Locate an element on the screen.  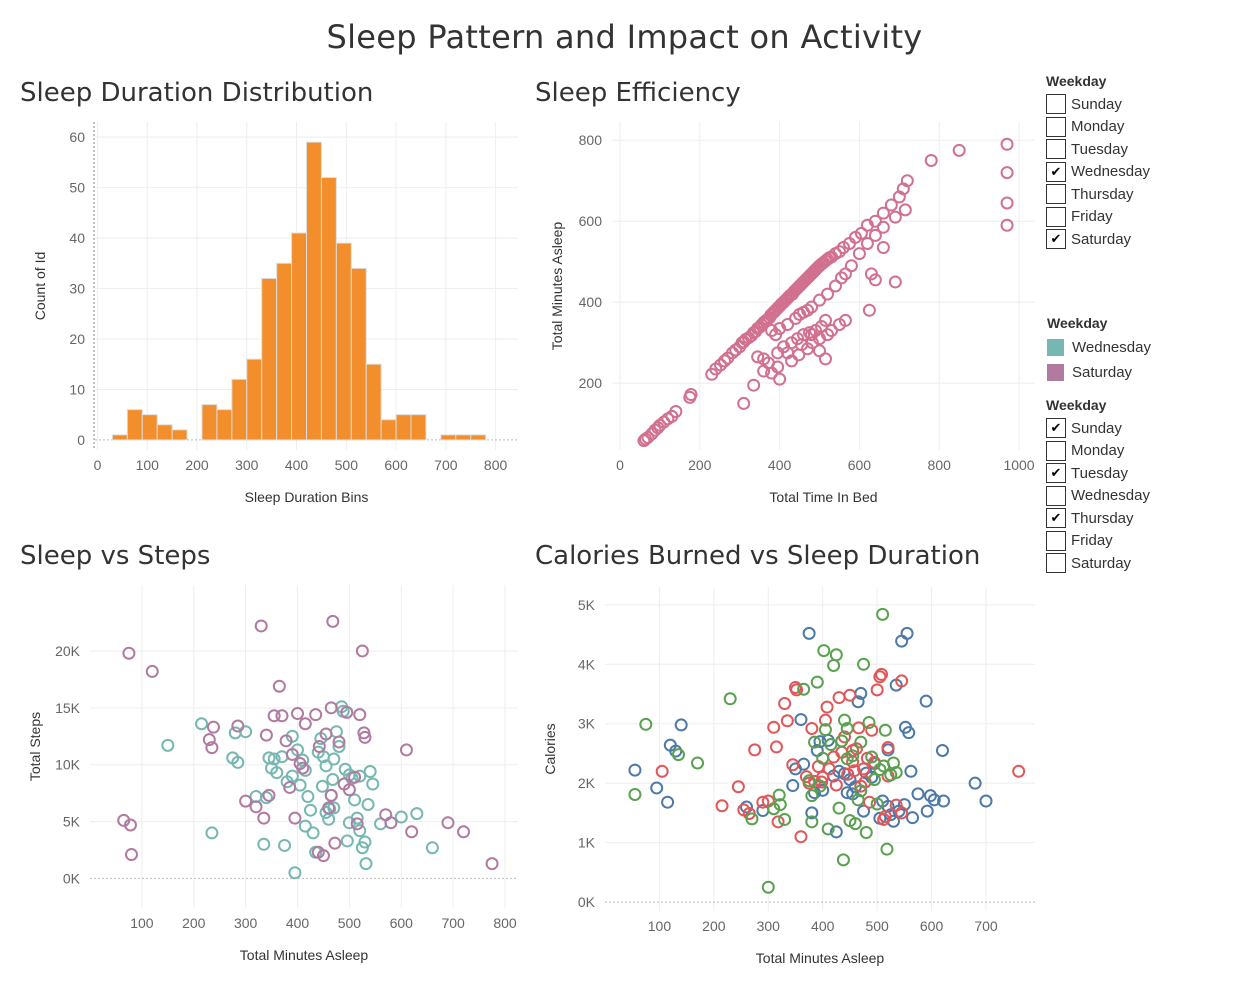
filter-bottom-item-thursday: ✔ Thursday is located at coordinates (1098, 518).